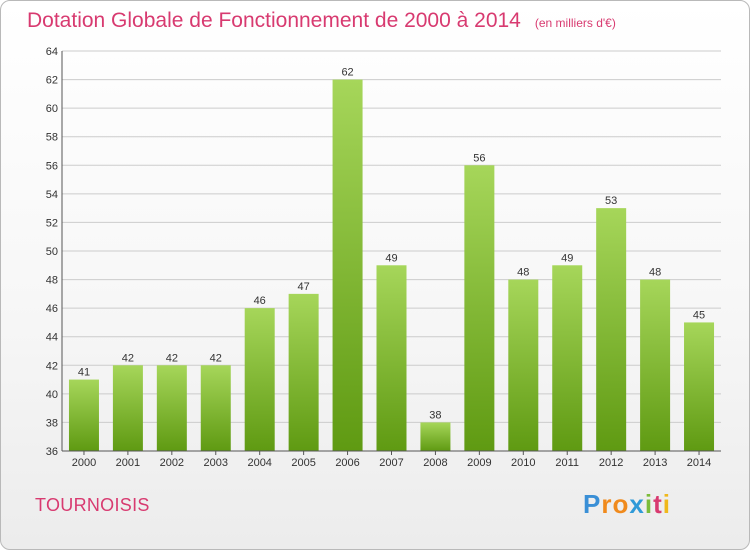 This screenshot has height=550, width=750. Describe the element at coordinates (52, 223) in the screenshot. I see `y-tick-label: 52` at that location.